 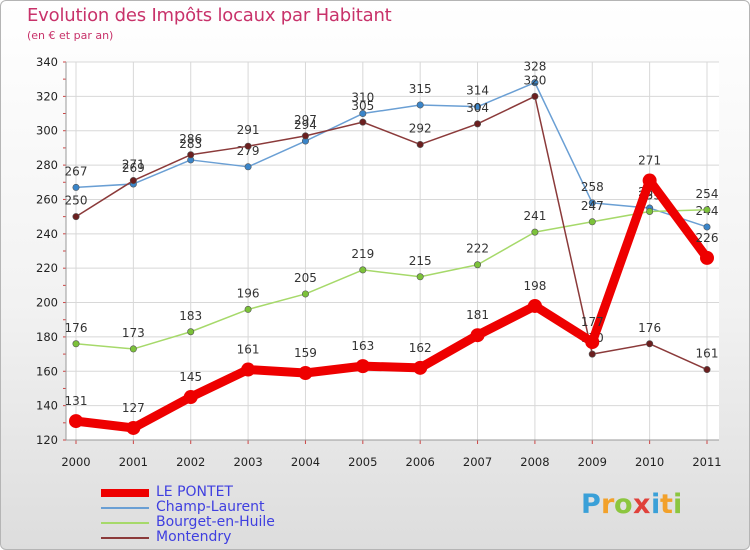 What do you see at coordinates (362, 98) in the screenshot?
I see `data-label-champ-laurent: 310` at bounding box center [362, 98].